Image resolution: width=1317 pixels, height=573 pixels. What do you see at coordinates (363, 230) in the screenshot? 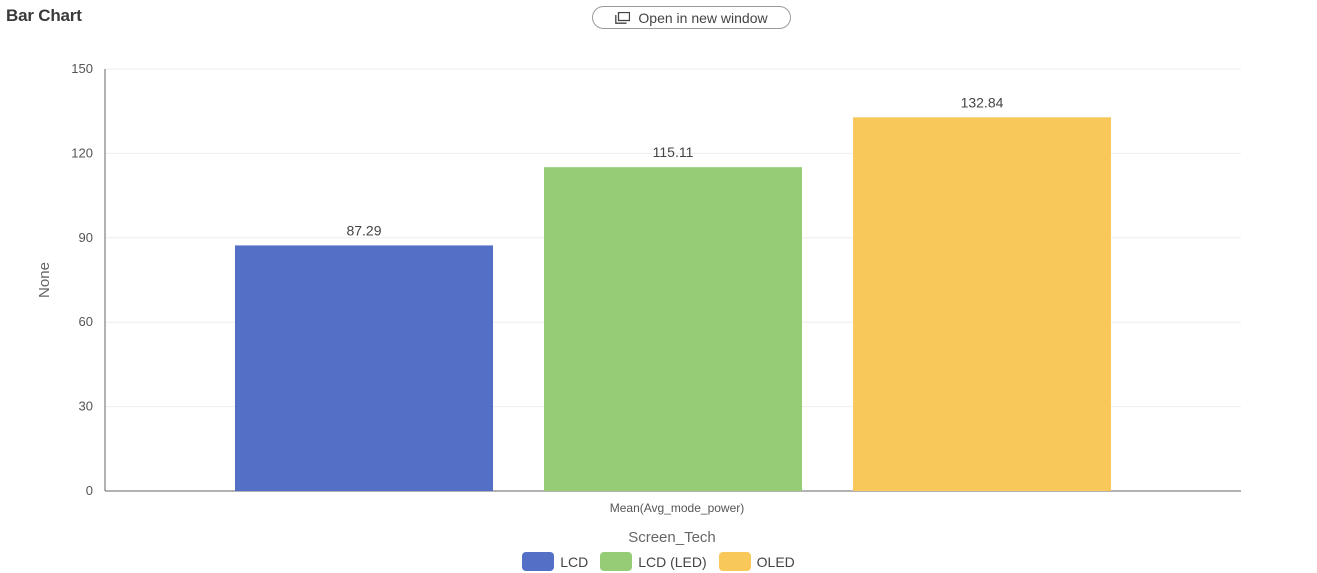
I see `bar-value-label: 87.29` at bounding box center [363, 230].